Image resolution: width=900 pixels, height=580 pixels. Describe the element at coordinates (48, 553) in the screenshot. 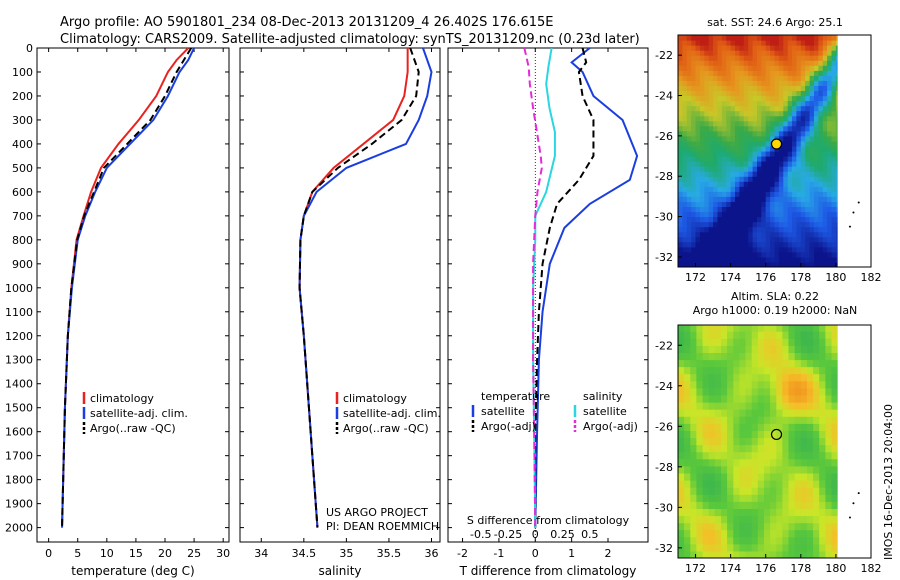

I see `x-tick-label: 0` at that location.